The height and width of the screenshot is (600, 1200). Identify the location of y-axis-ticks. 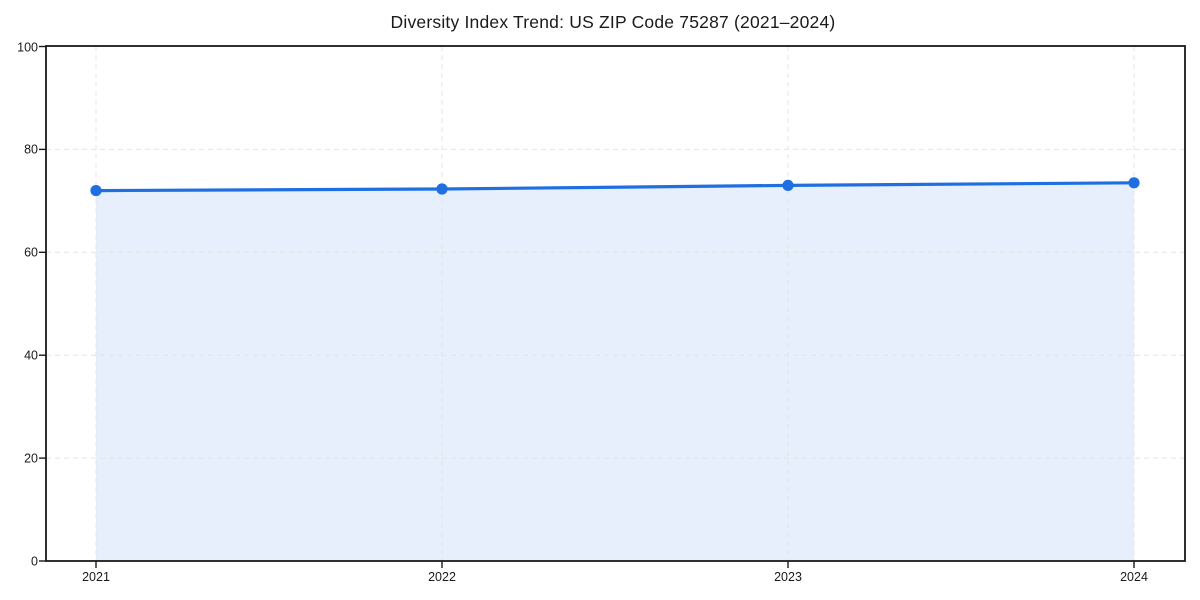
(42, 303).